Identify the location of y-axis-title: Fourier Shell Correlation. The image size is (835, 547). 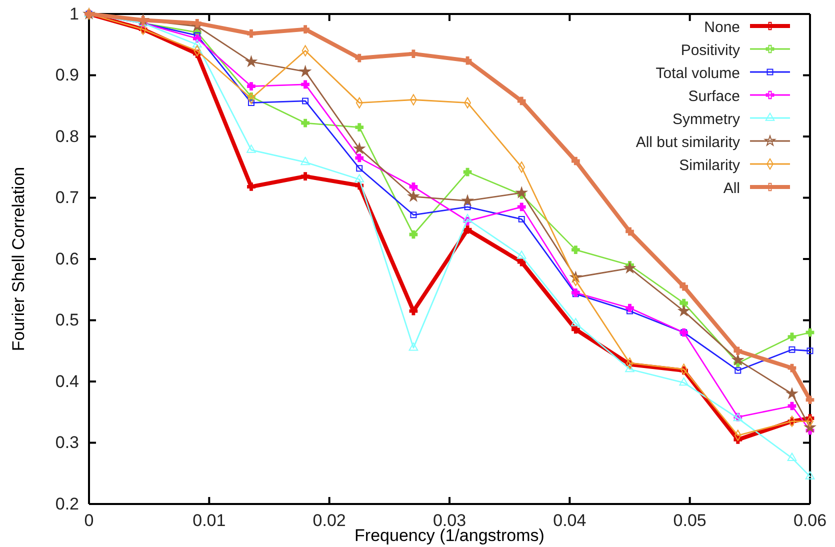
(18, 259).